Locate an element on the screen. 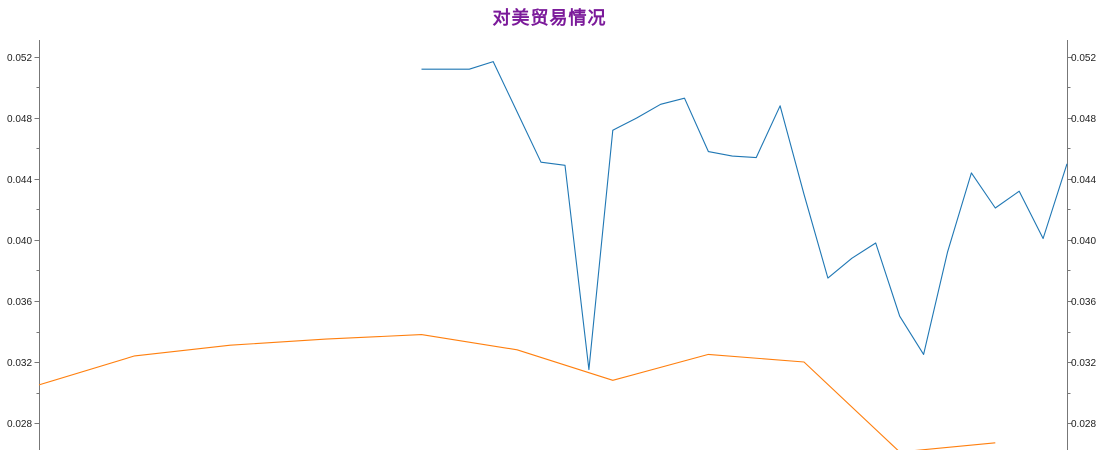  chart-title: 对美贸易情况 is located at coordinates (549, 18).